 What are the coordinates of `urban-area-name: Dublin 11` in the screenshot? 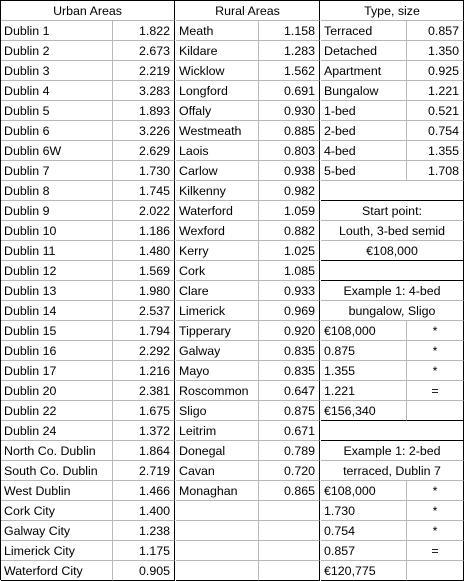 It's located at (57, 251).